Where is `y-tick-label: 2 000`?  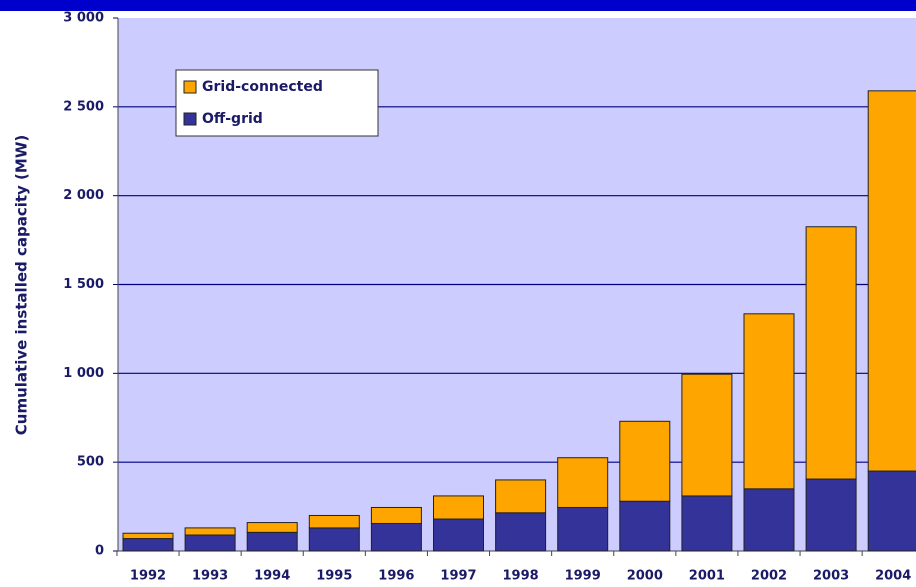 y-tick-label: 2 000 is located at coordinates (83, 195).